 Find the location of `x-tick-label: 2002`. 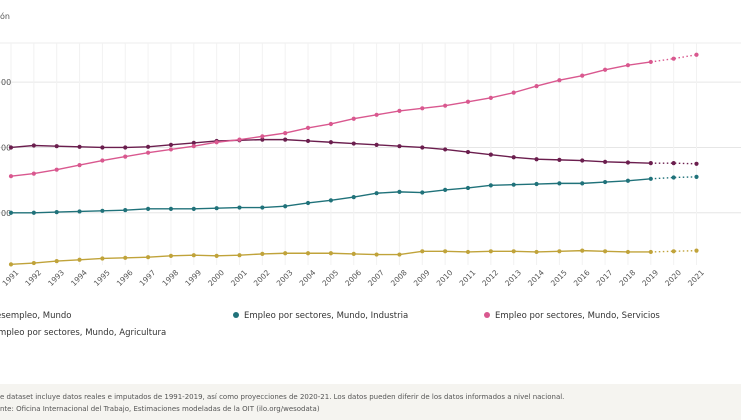

x-tick-label: 2002 is located at coordinates (262, 278).